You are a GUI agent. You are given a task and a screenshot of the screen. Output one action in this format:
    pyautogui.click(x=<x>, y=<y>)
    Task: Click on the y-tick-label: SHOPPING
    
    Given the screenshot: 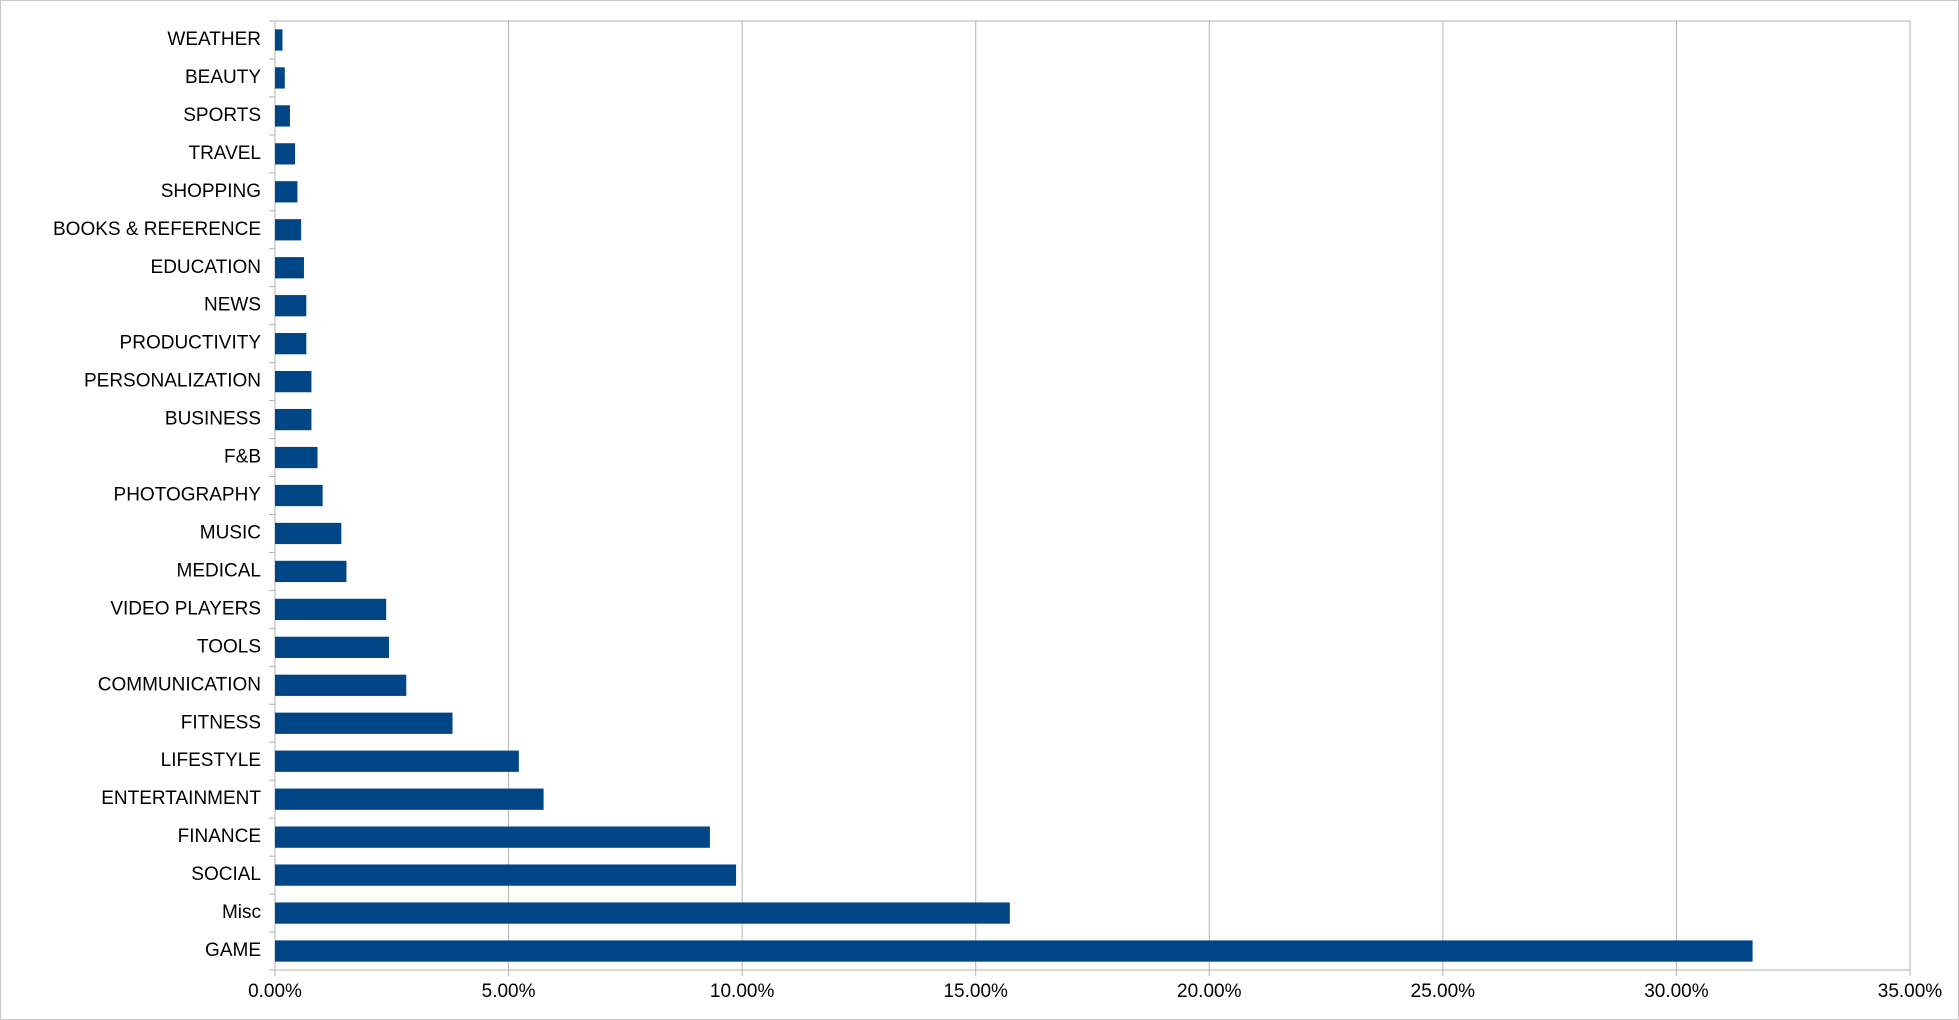 What is the action you would take?
    pyautogui.click(x=211, y=191)
    